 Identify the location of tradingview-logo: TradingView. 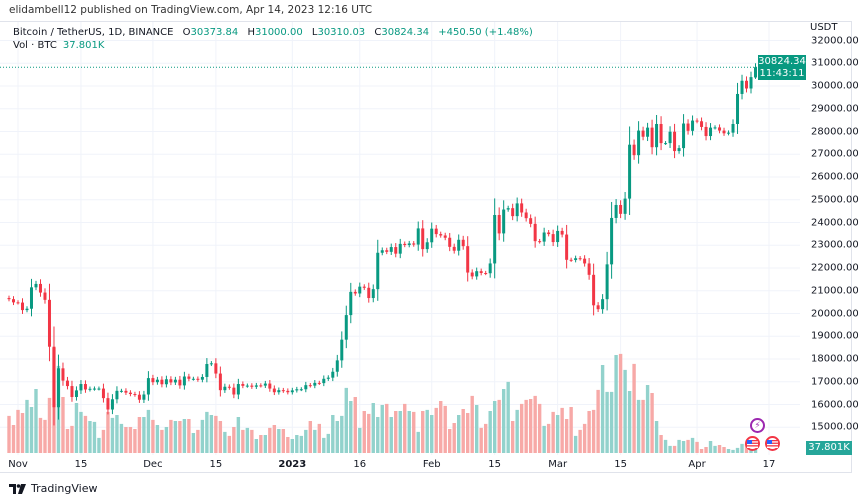
(53, 488).